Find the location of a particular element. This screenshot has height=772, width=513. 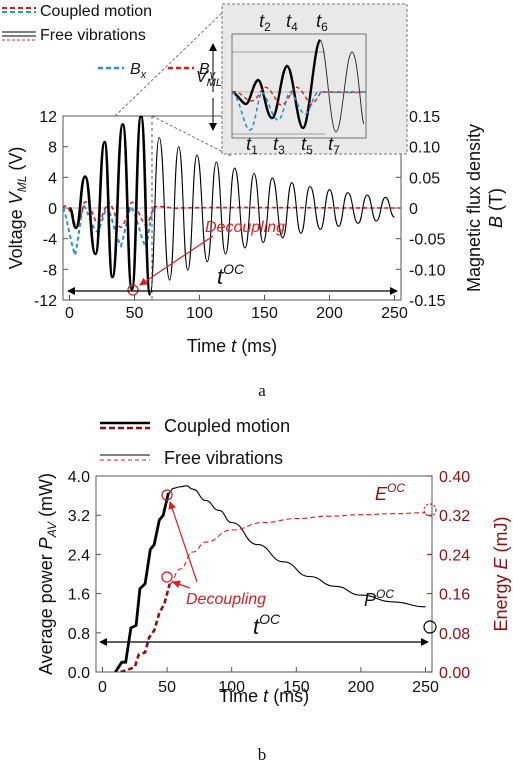

y2-tick-b: 0.16 is located at coordinates (454, 595).